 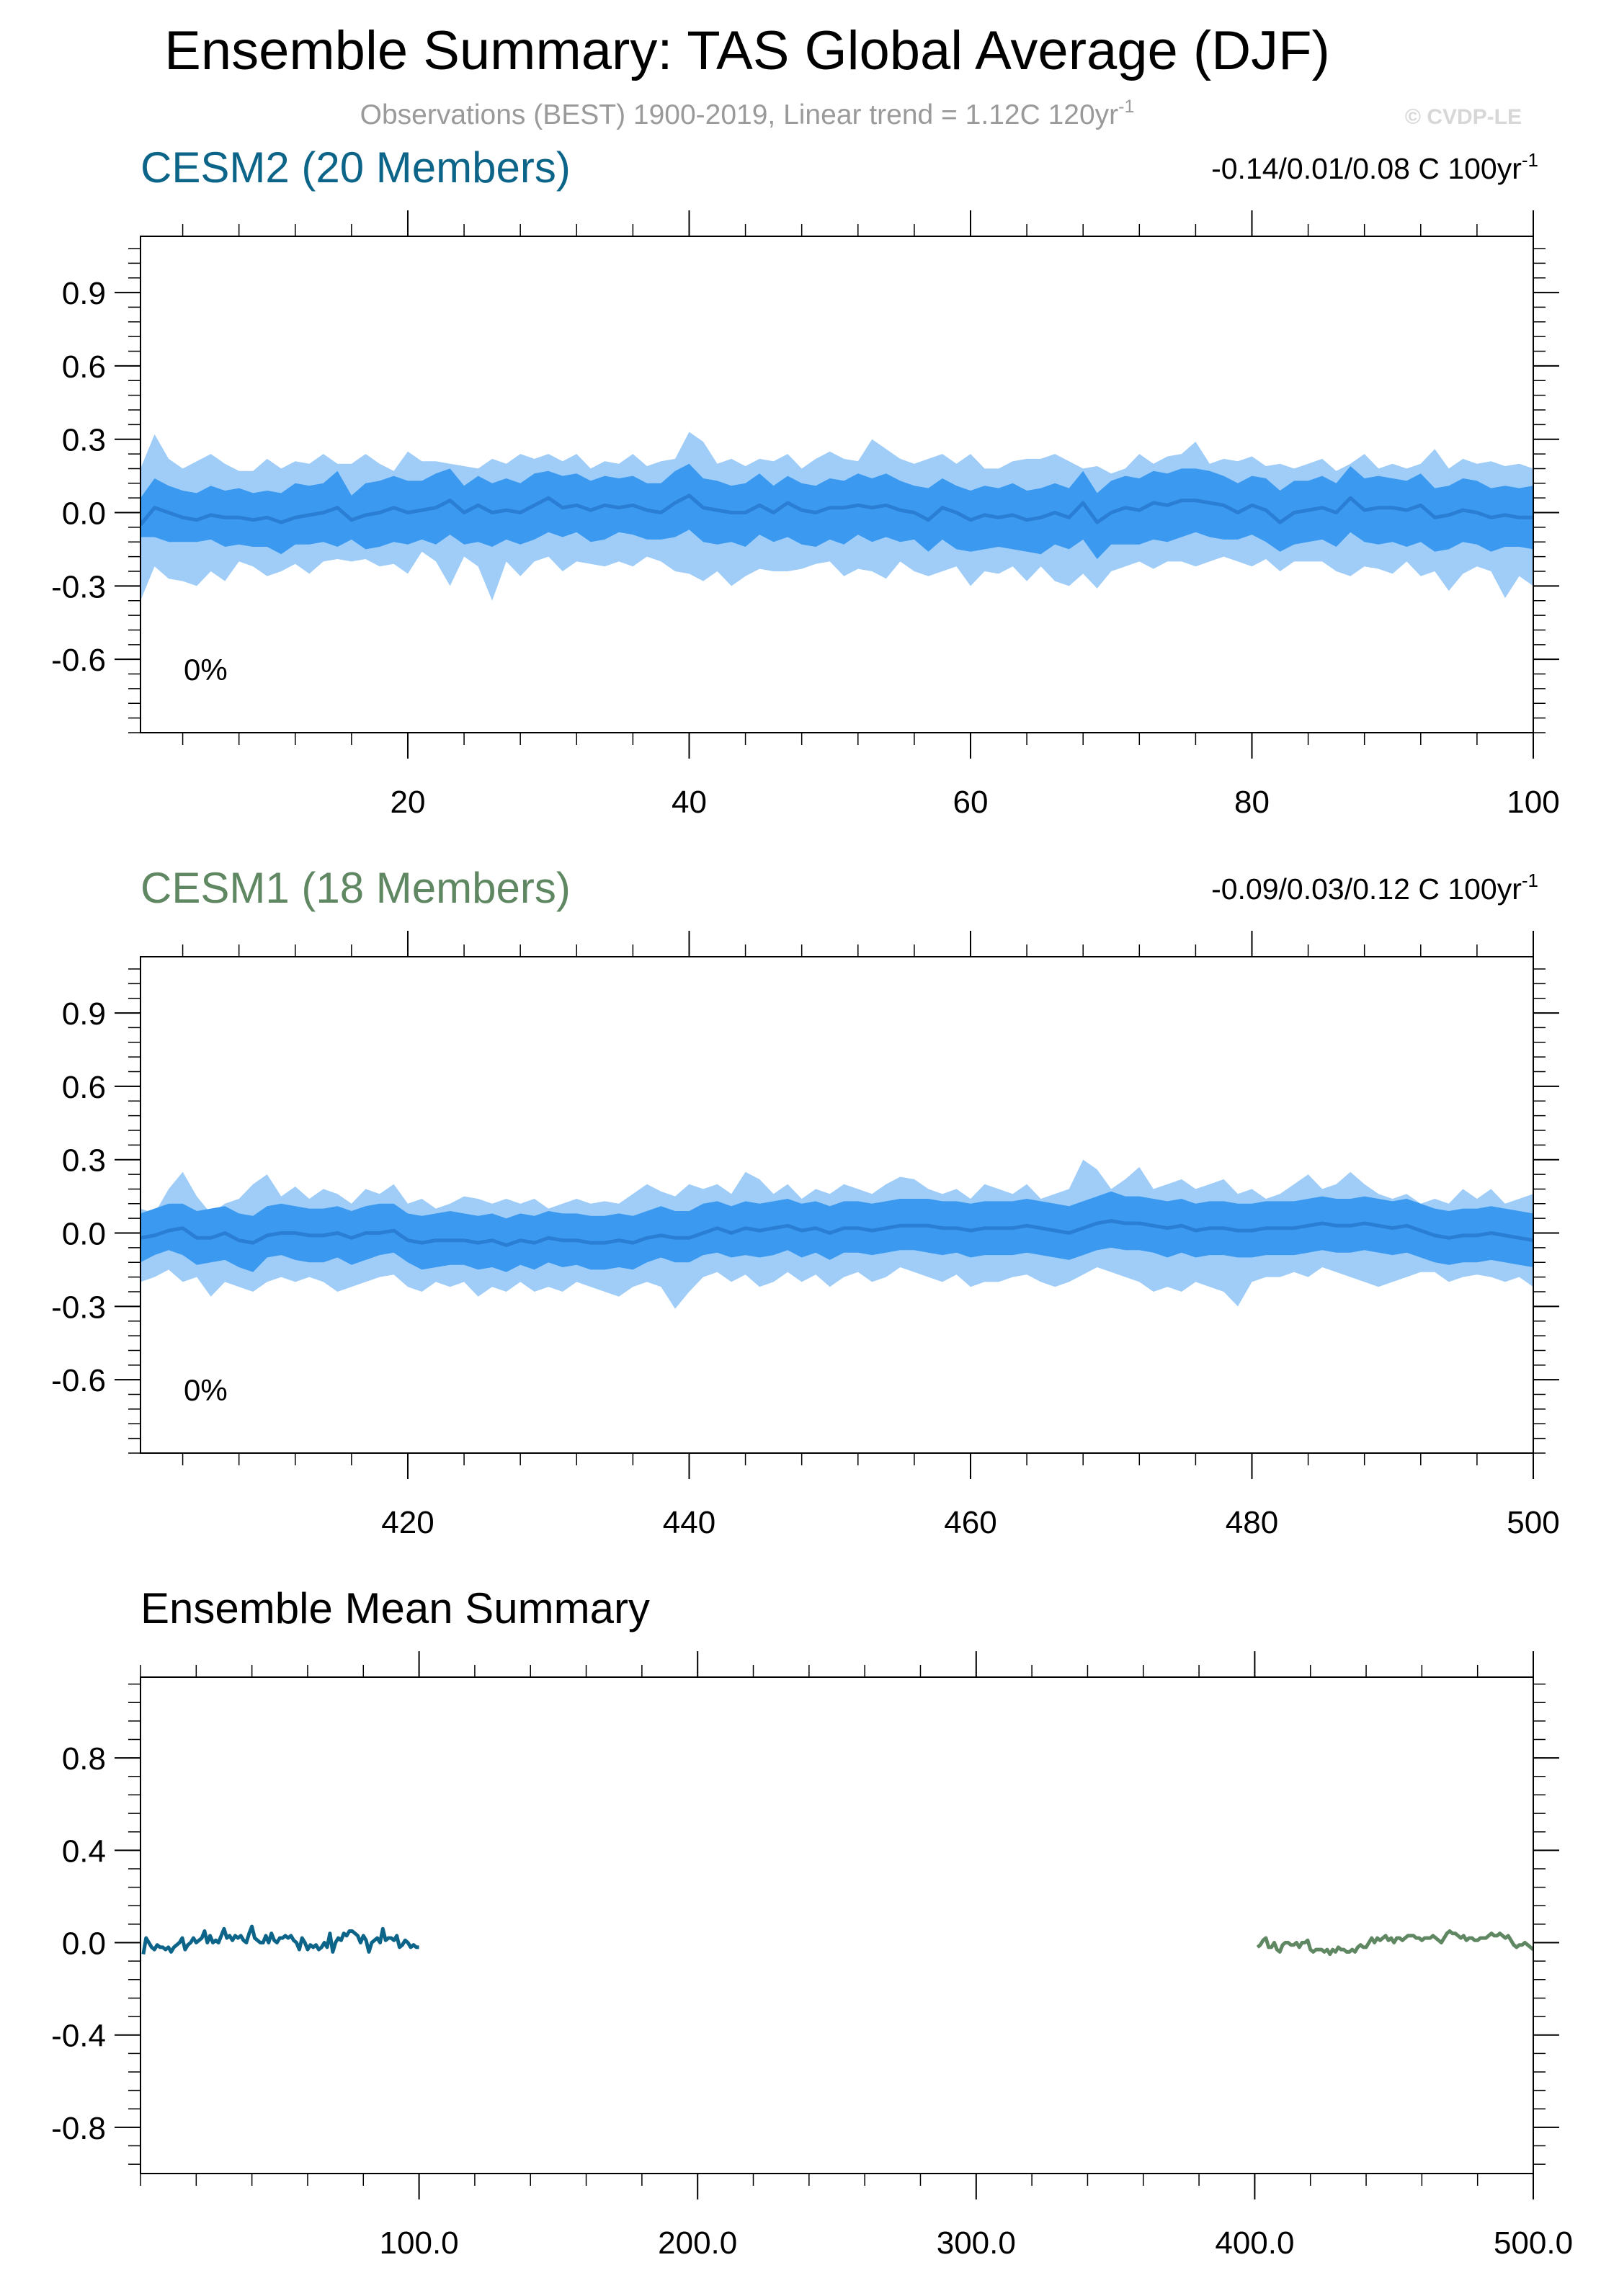 What do you see at coordinates (689, 1522) in the screenshot?
I see `x-tick-label: 440` at bounding box center [689, 1522].